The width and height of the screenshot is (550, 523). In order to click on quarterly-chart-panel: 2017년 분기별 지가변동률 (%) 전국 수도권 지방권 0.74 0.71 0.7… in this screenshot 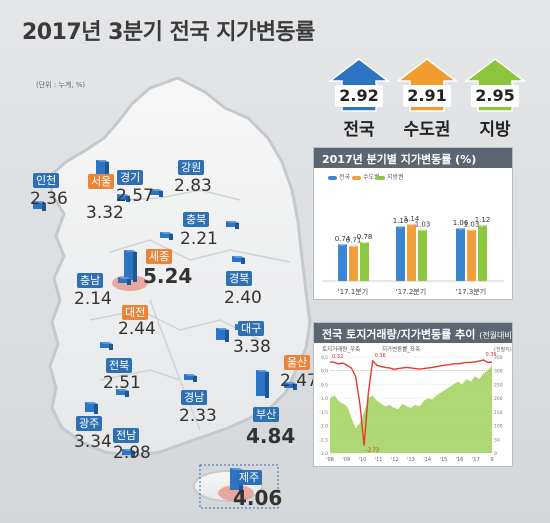, I will do `click(413, 223)`.